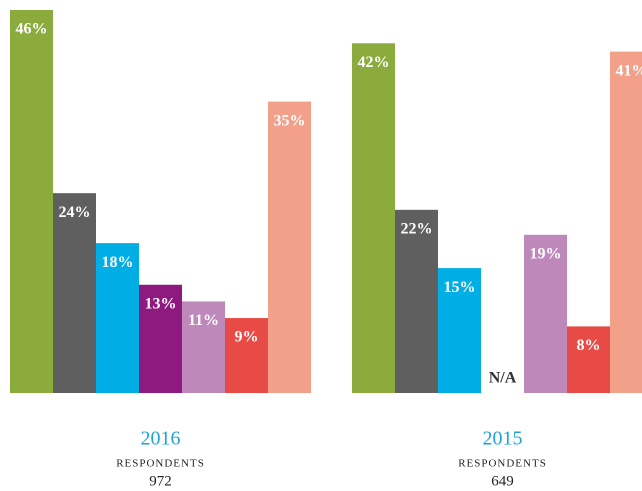 The width and height of the screenshot is (642, 491). Describe the element at coordinates (460, 287) in the screenshot. I see `value-label: 15%` at that location.